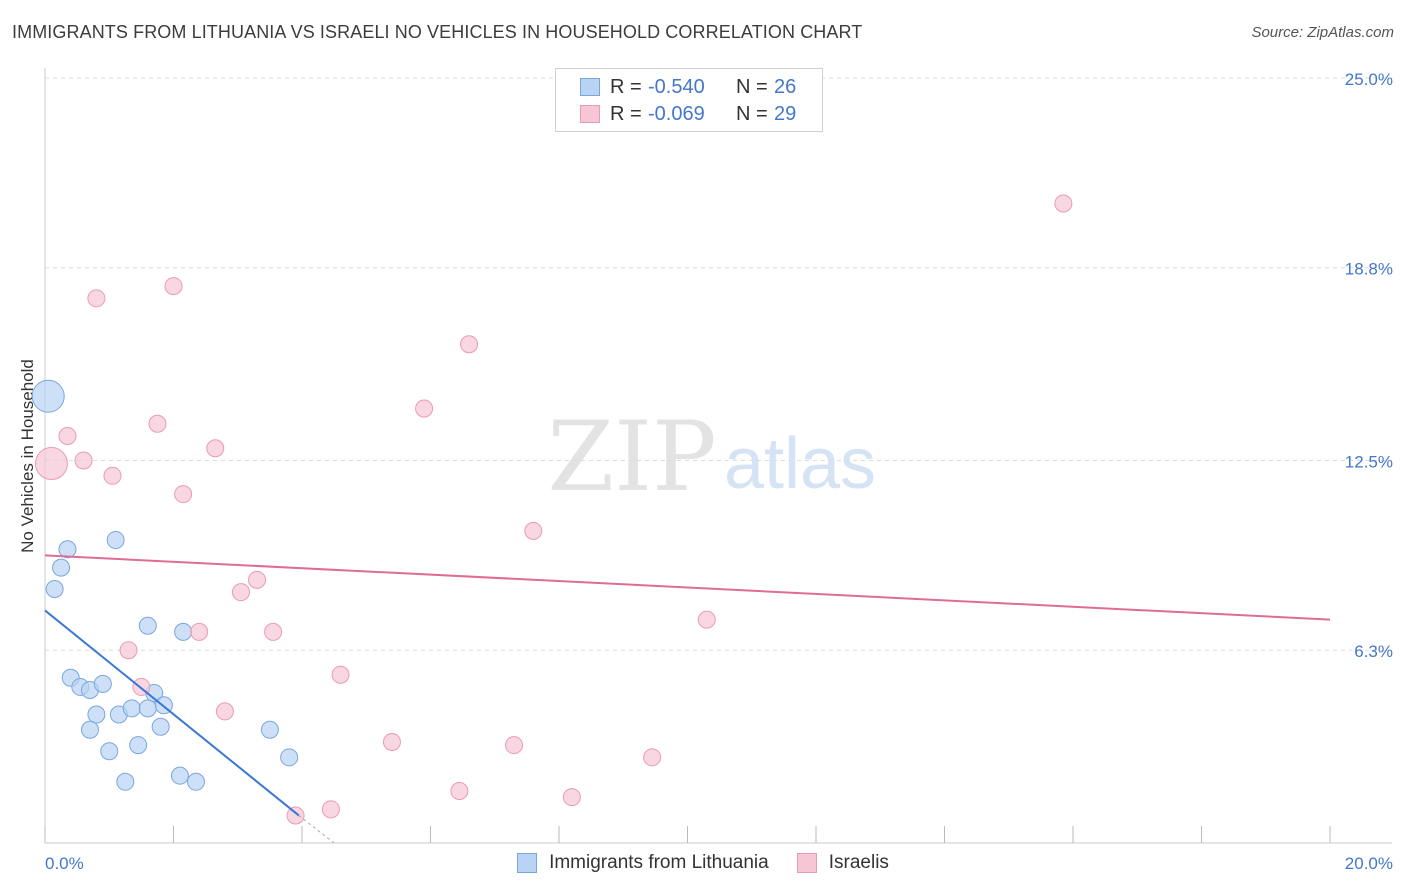 This screenshot has width=1406, height=892. Describe the element at coordinates (590, 114) in the screenshot. I see `legend-swatch-pink` at that location.